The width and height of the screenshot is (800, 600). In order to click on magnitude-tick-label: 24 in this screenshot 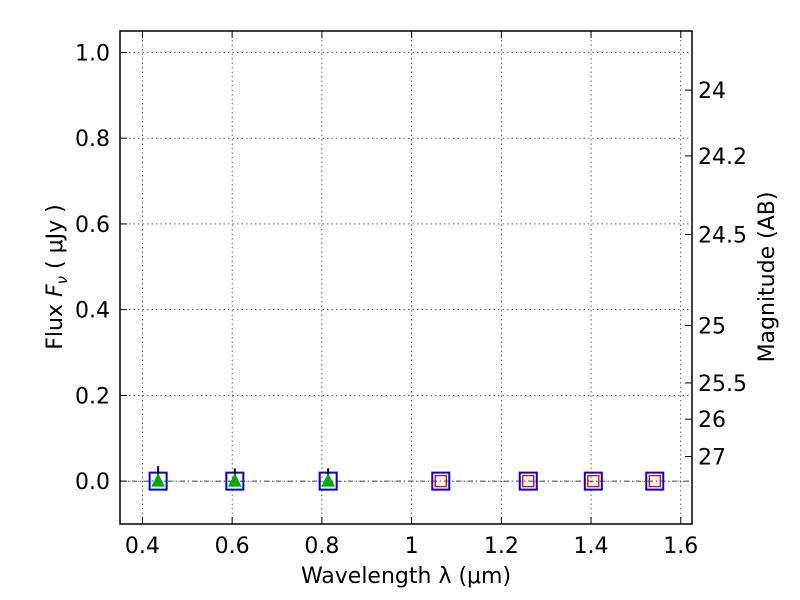, I will do `click(712, 91)`.